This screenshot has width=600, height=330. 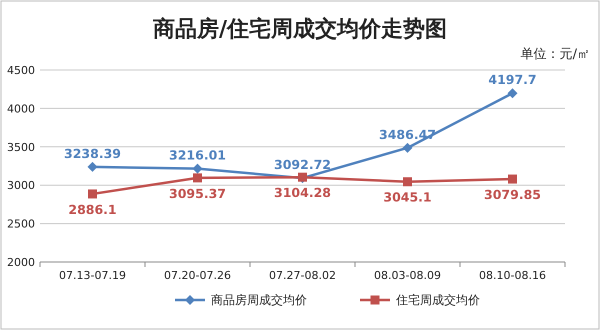 I want to click on data-label: 3216.01, so click(x=197, y=155).